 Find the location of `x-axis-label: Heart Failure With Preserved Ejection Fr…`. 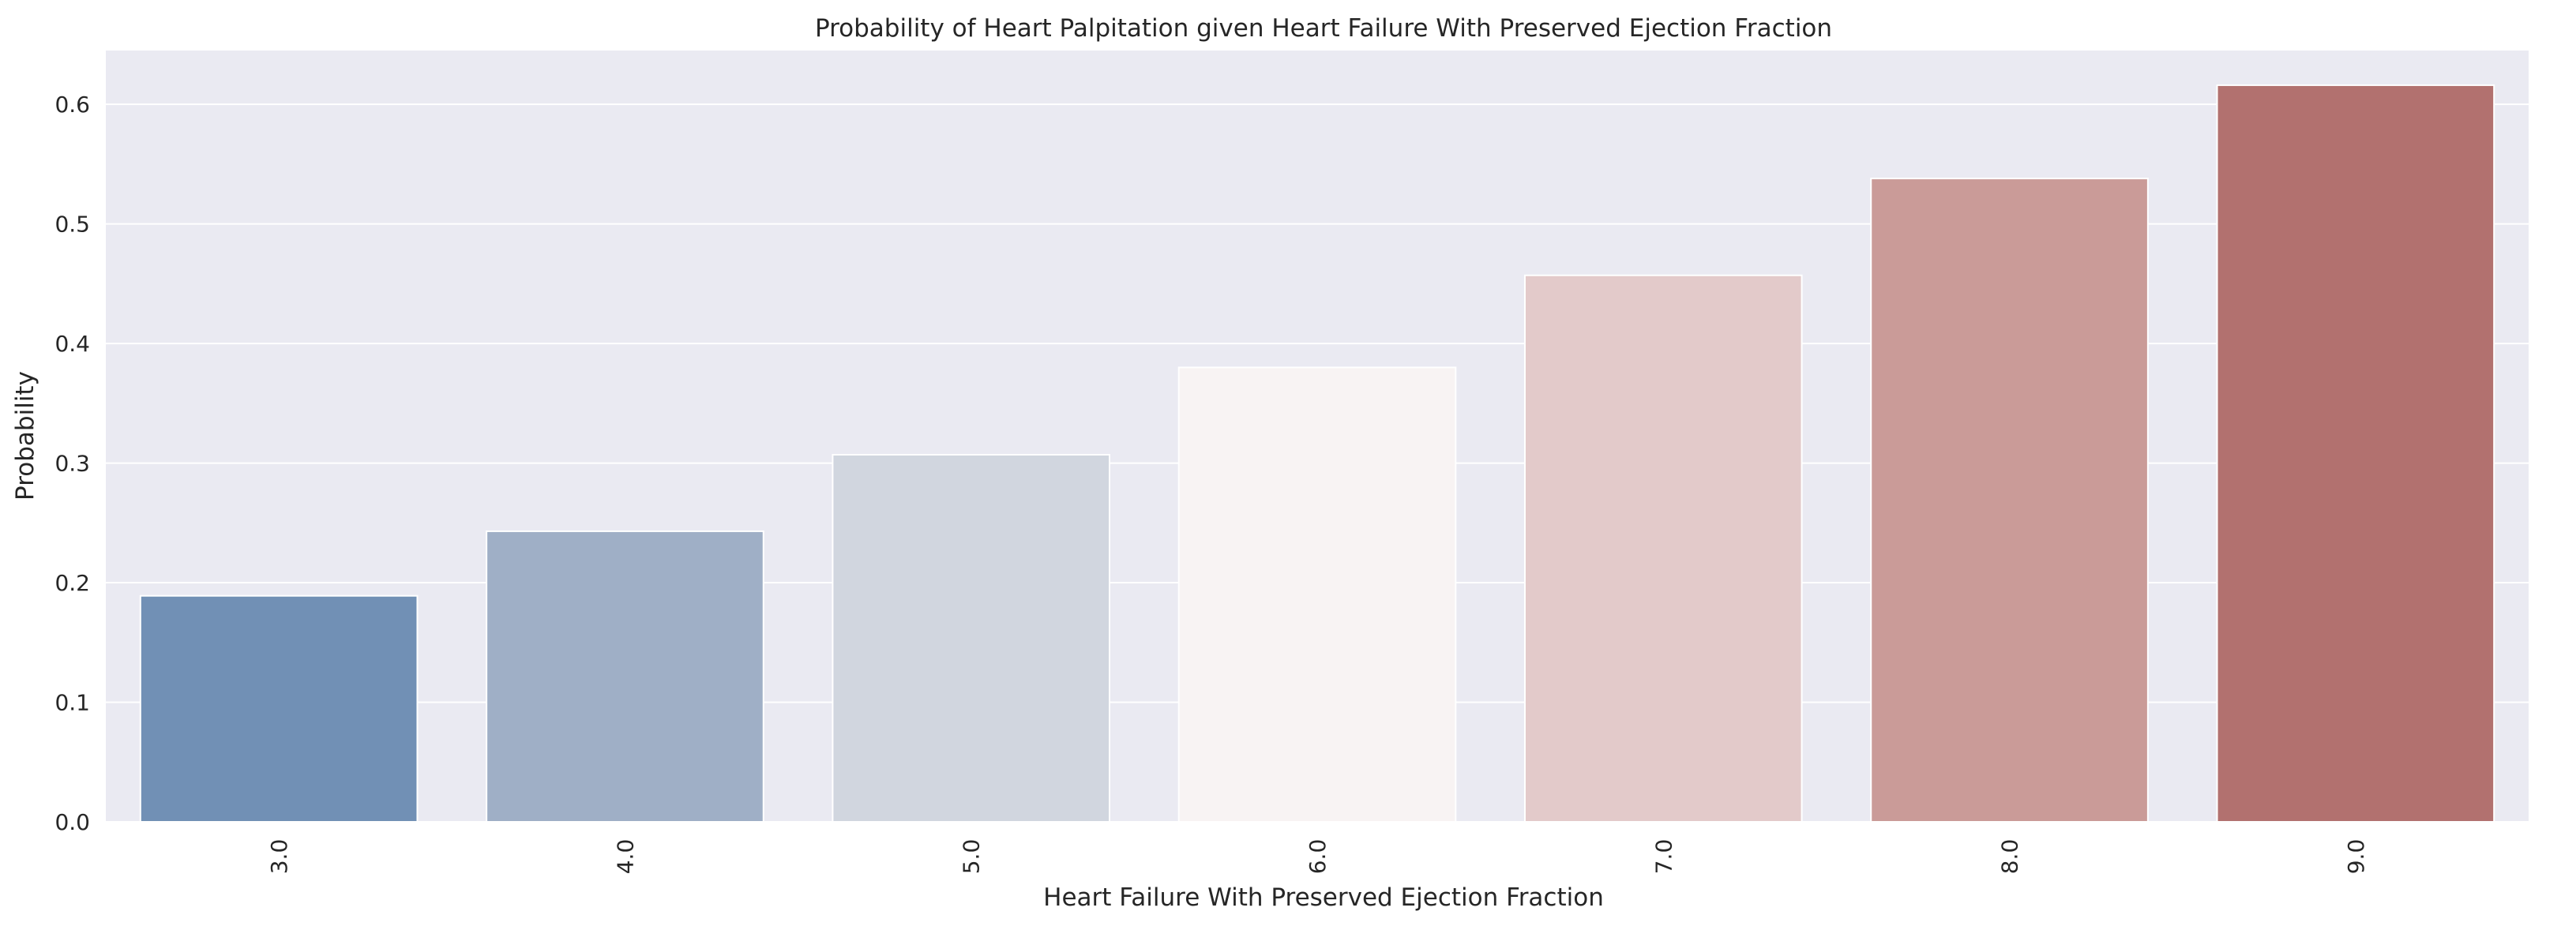

x-axis-label: Heart Failure With Preserved Ejection Fr… is located at coordinates (1323, 897).